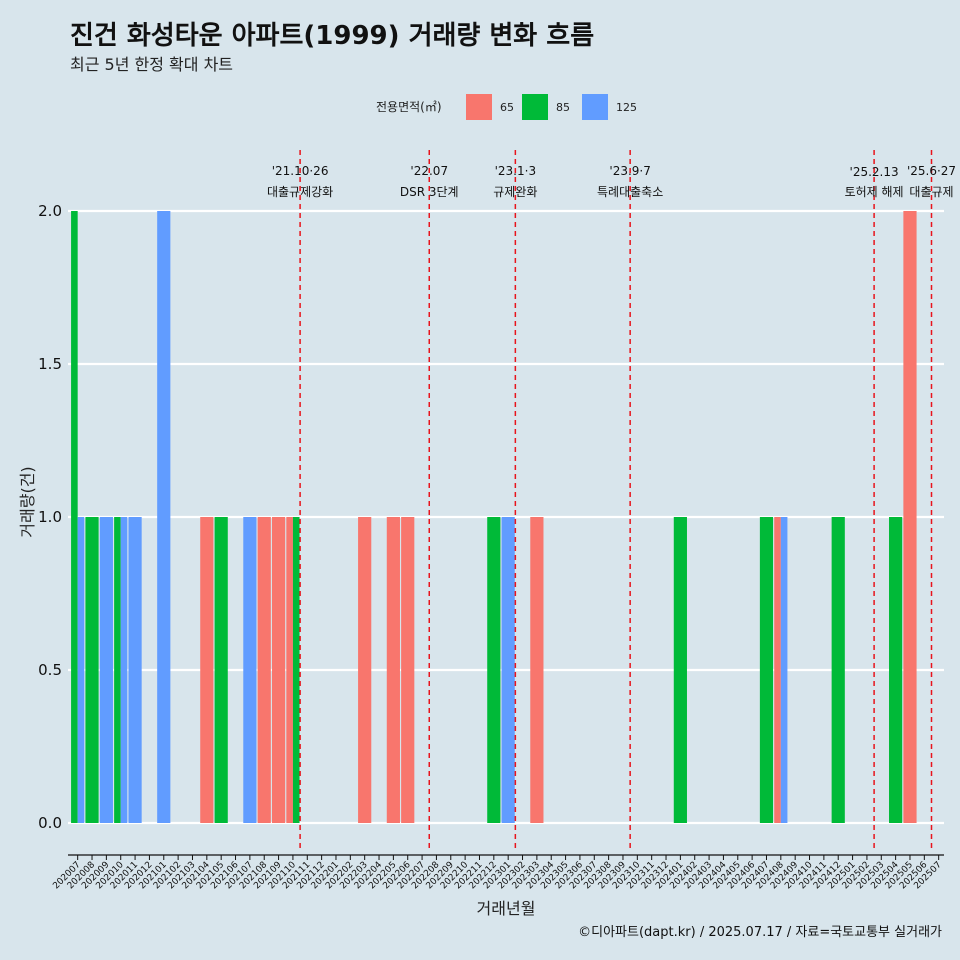  What do you see at coordinates (506, 908) in the screenshot?
I see `x-axis-title: 거래년월` at bounding box center [506, 908].